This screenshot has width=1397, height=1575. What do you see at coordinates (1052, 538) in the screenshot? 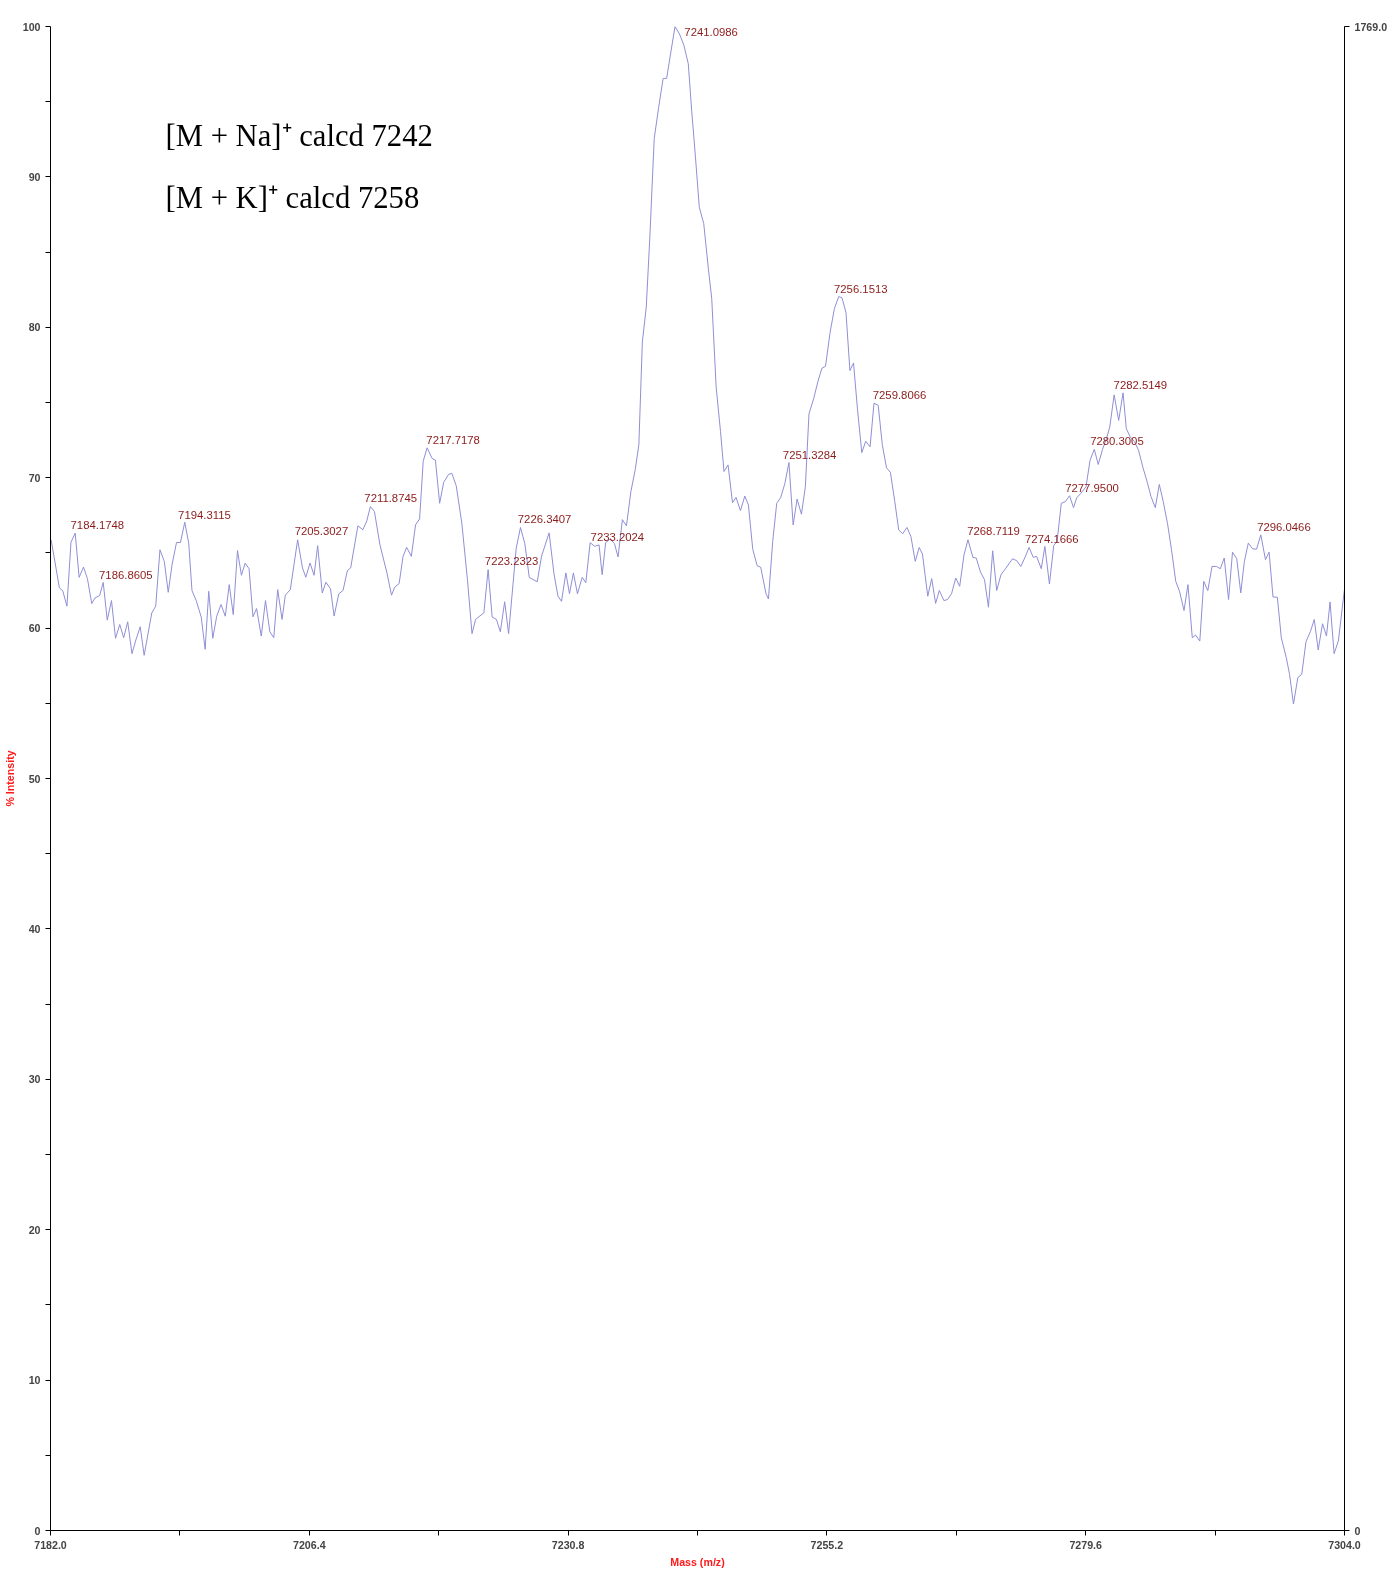
I see `annotation: 7274.1666` at bounding box center [1052, 538].